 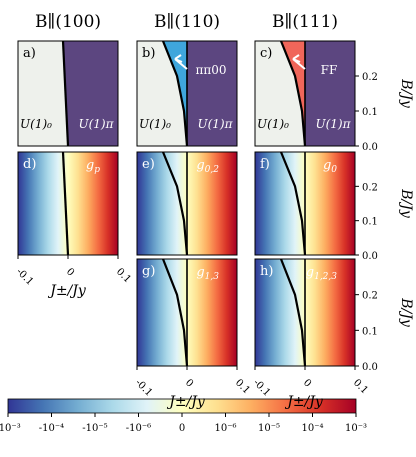 I want to click on phase-region-ππ00, so click(x=175, y=93).